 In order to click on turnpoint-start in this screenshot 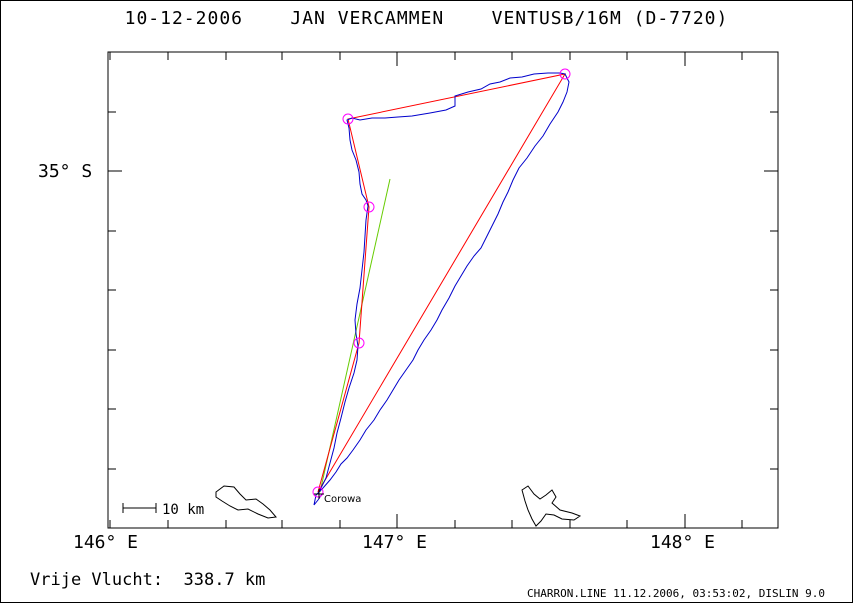, I will do `click(318, 492)`.